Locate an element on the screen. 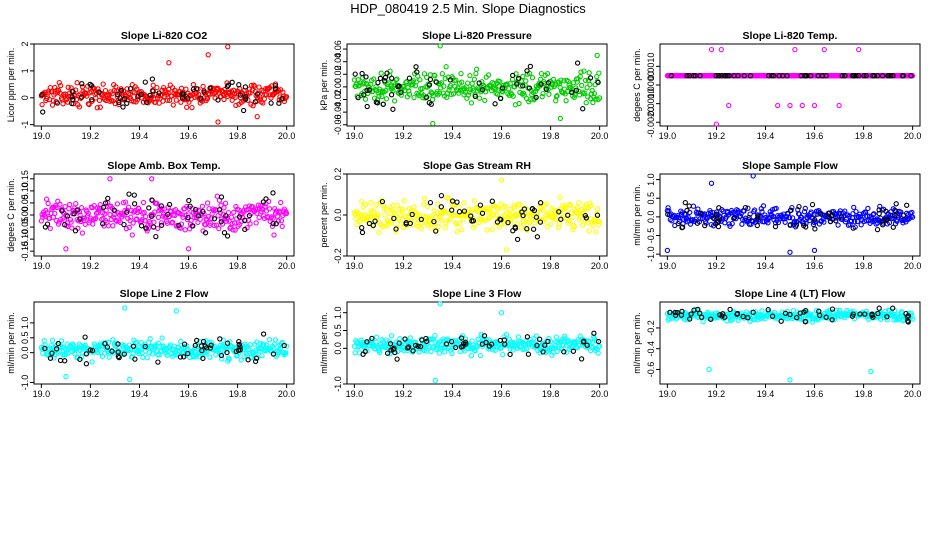 This screenshot has width=936, height=540. y-axis-label: ml/min per min. is located at coordinates (637, 343).